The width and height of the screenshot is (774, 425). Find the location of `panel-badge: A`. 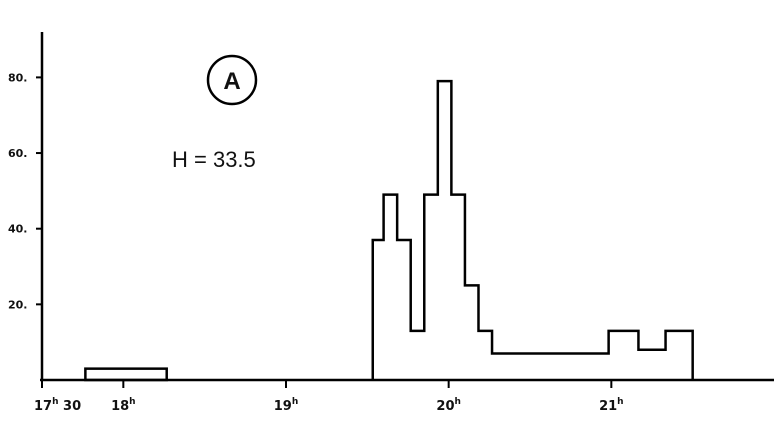

panel-badge: A is located at coordinates (232, 80).